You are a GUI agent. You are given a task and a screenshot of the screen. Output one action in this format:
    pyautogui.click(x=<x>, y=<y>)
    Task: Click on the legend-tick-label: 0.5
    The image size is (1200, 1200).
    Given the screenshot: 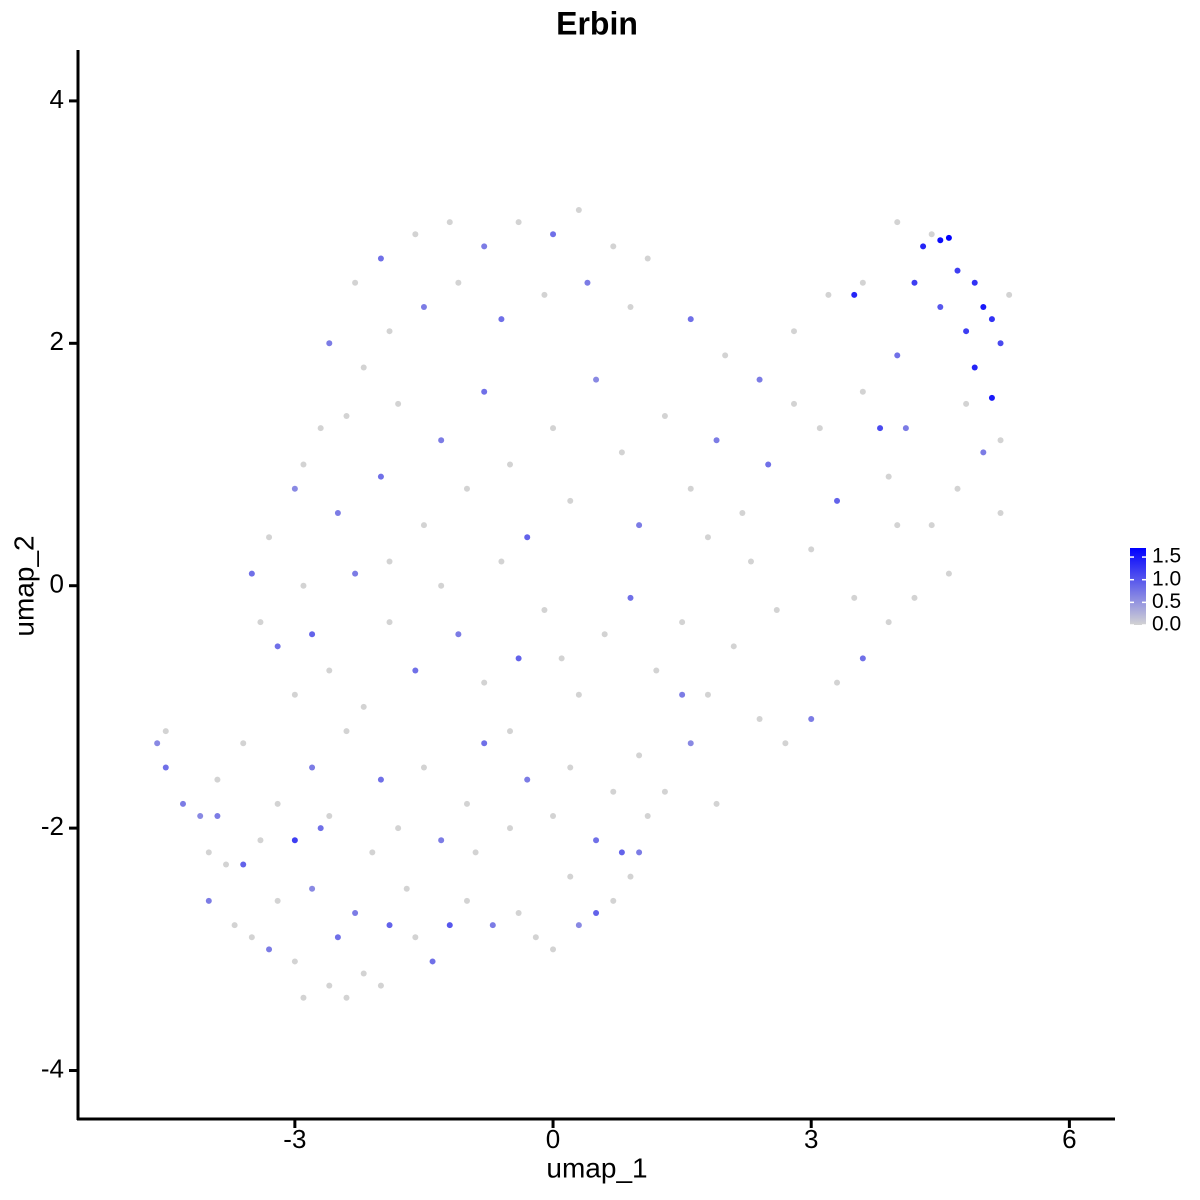 What is the action you would take?
    pyautogui.click(x=1166, y=601)
    